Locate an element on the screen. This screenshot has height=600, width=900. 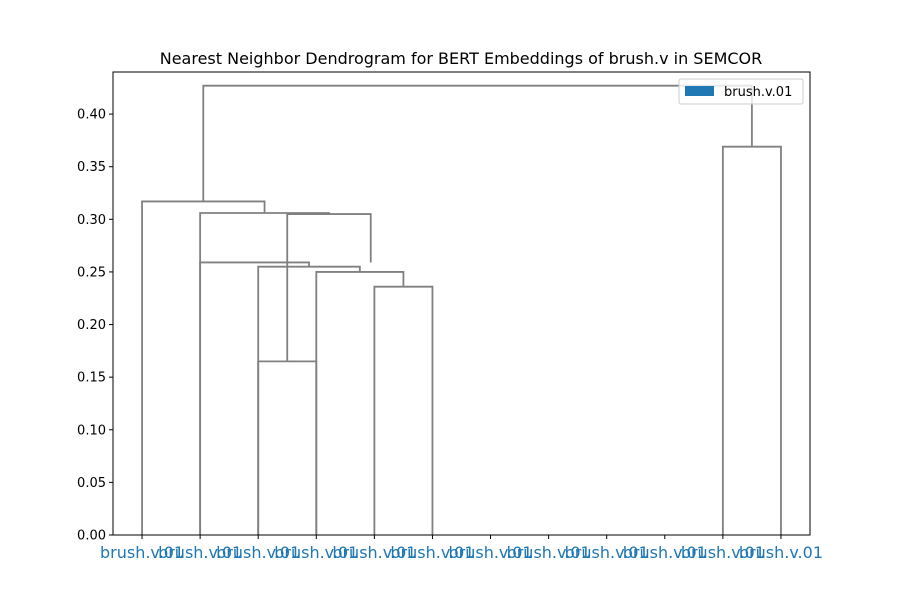
legend-swatch is located at coordinates (699, 91).